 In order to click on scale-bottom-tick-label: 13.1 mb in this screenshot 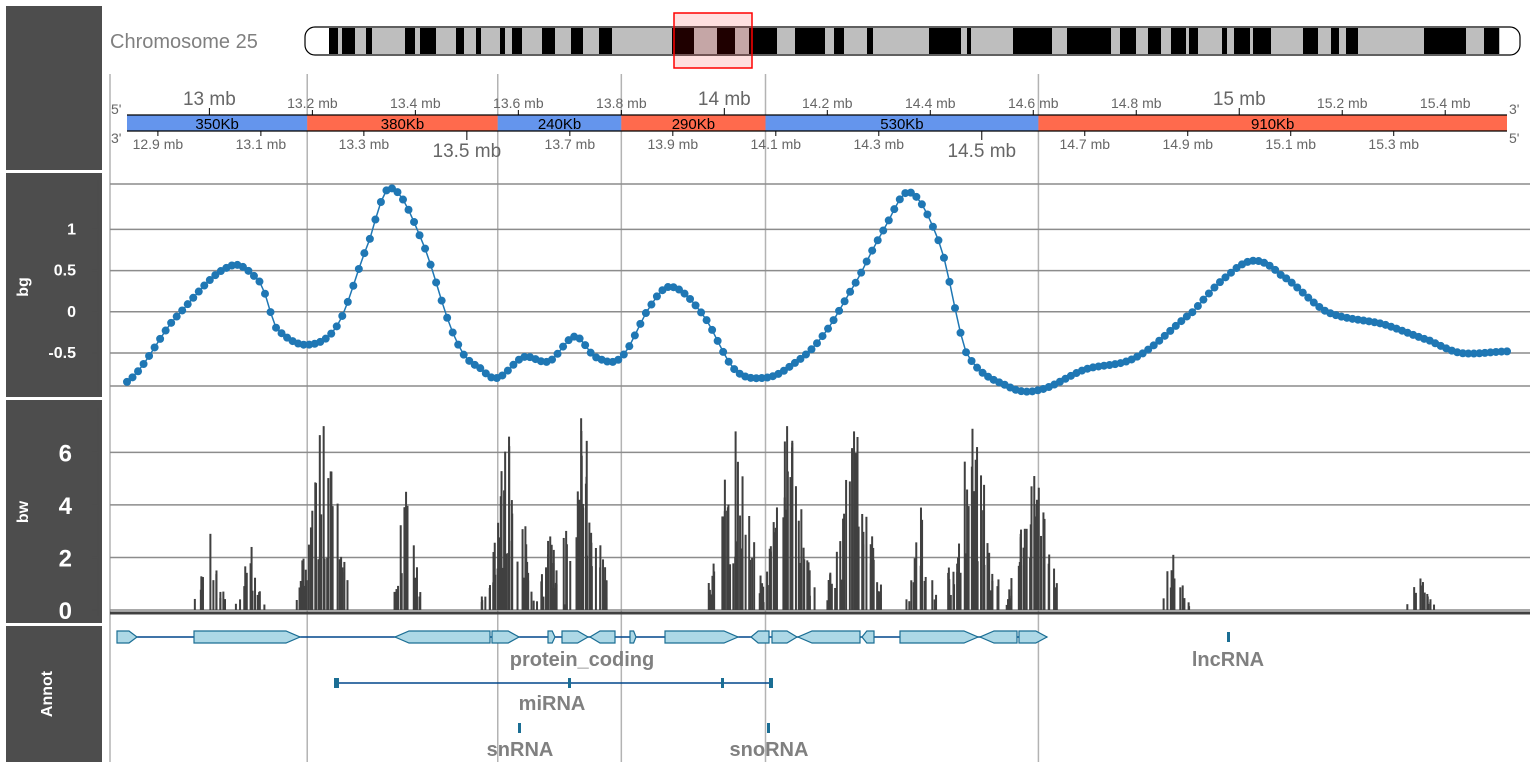, I will do `click(261, 144)`.